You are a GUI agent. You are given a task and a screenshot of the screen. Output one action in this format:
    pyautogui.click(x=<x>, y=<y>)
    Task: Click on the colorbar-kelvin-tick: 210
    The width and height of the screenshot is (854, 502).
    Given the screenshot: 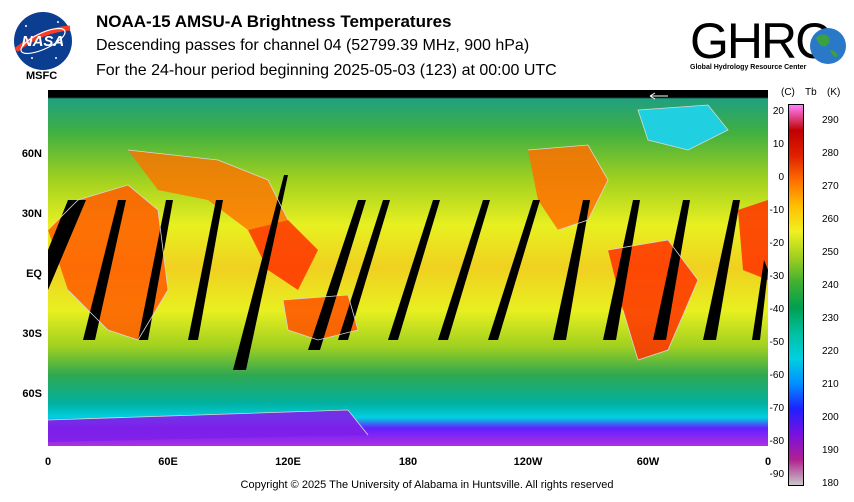 What is the action you would take?
    pyautogui.click(x=830, y=384)
    